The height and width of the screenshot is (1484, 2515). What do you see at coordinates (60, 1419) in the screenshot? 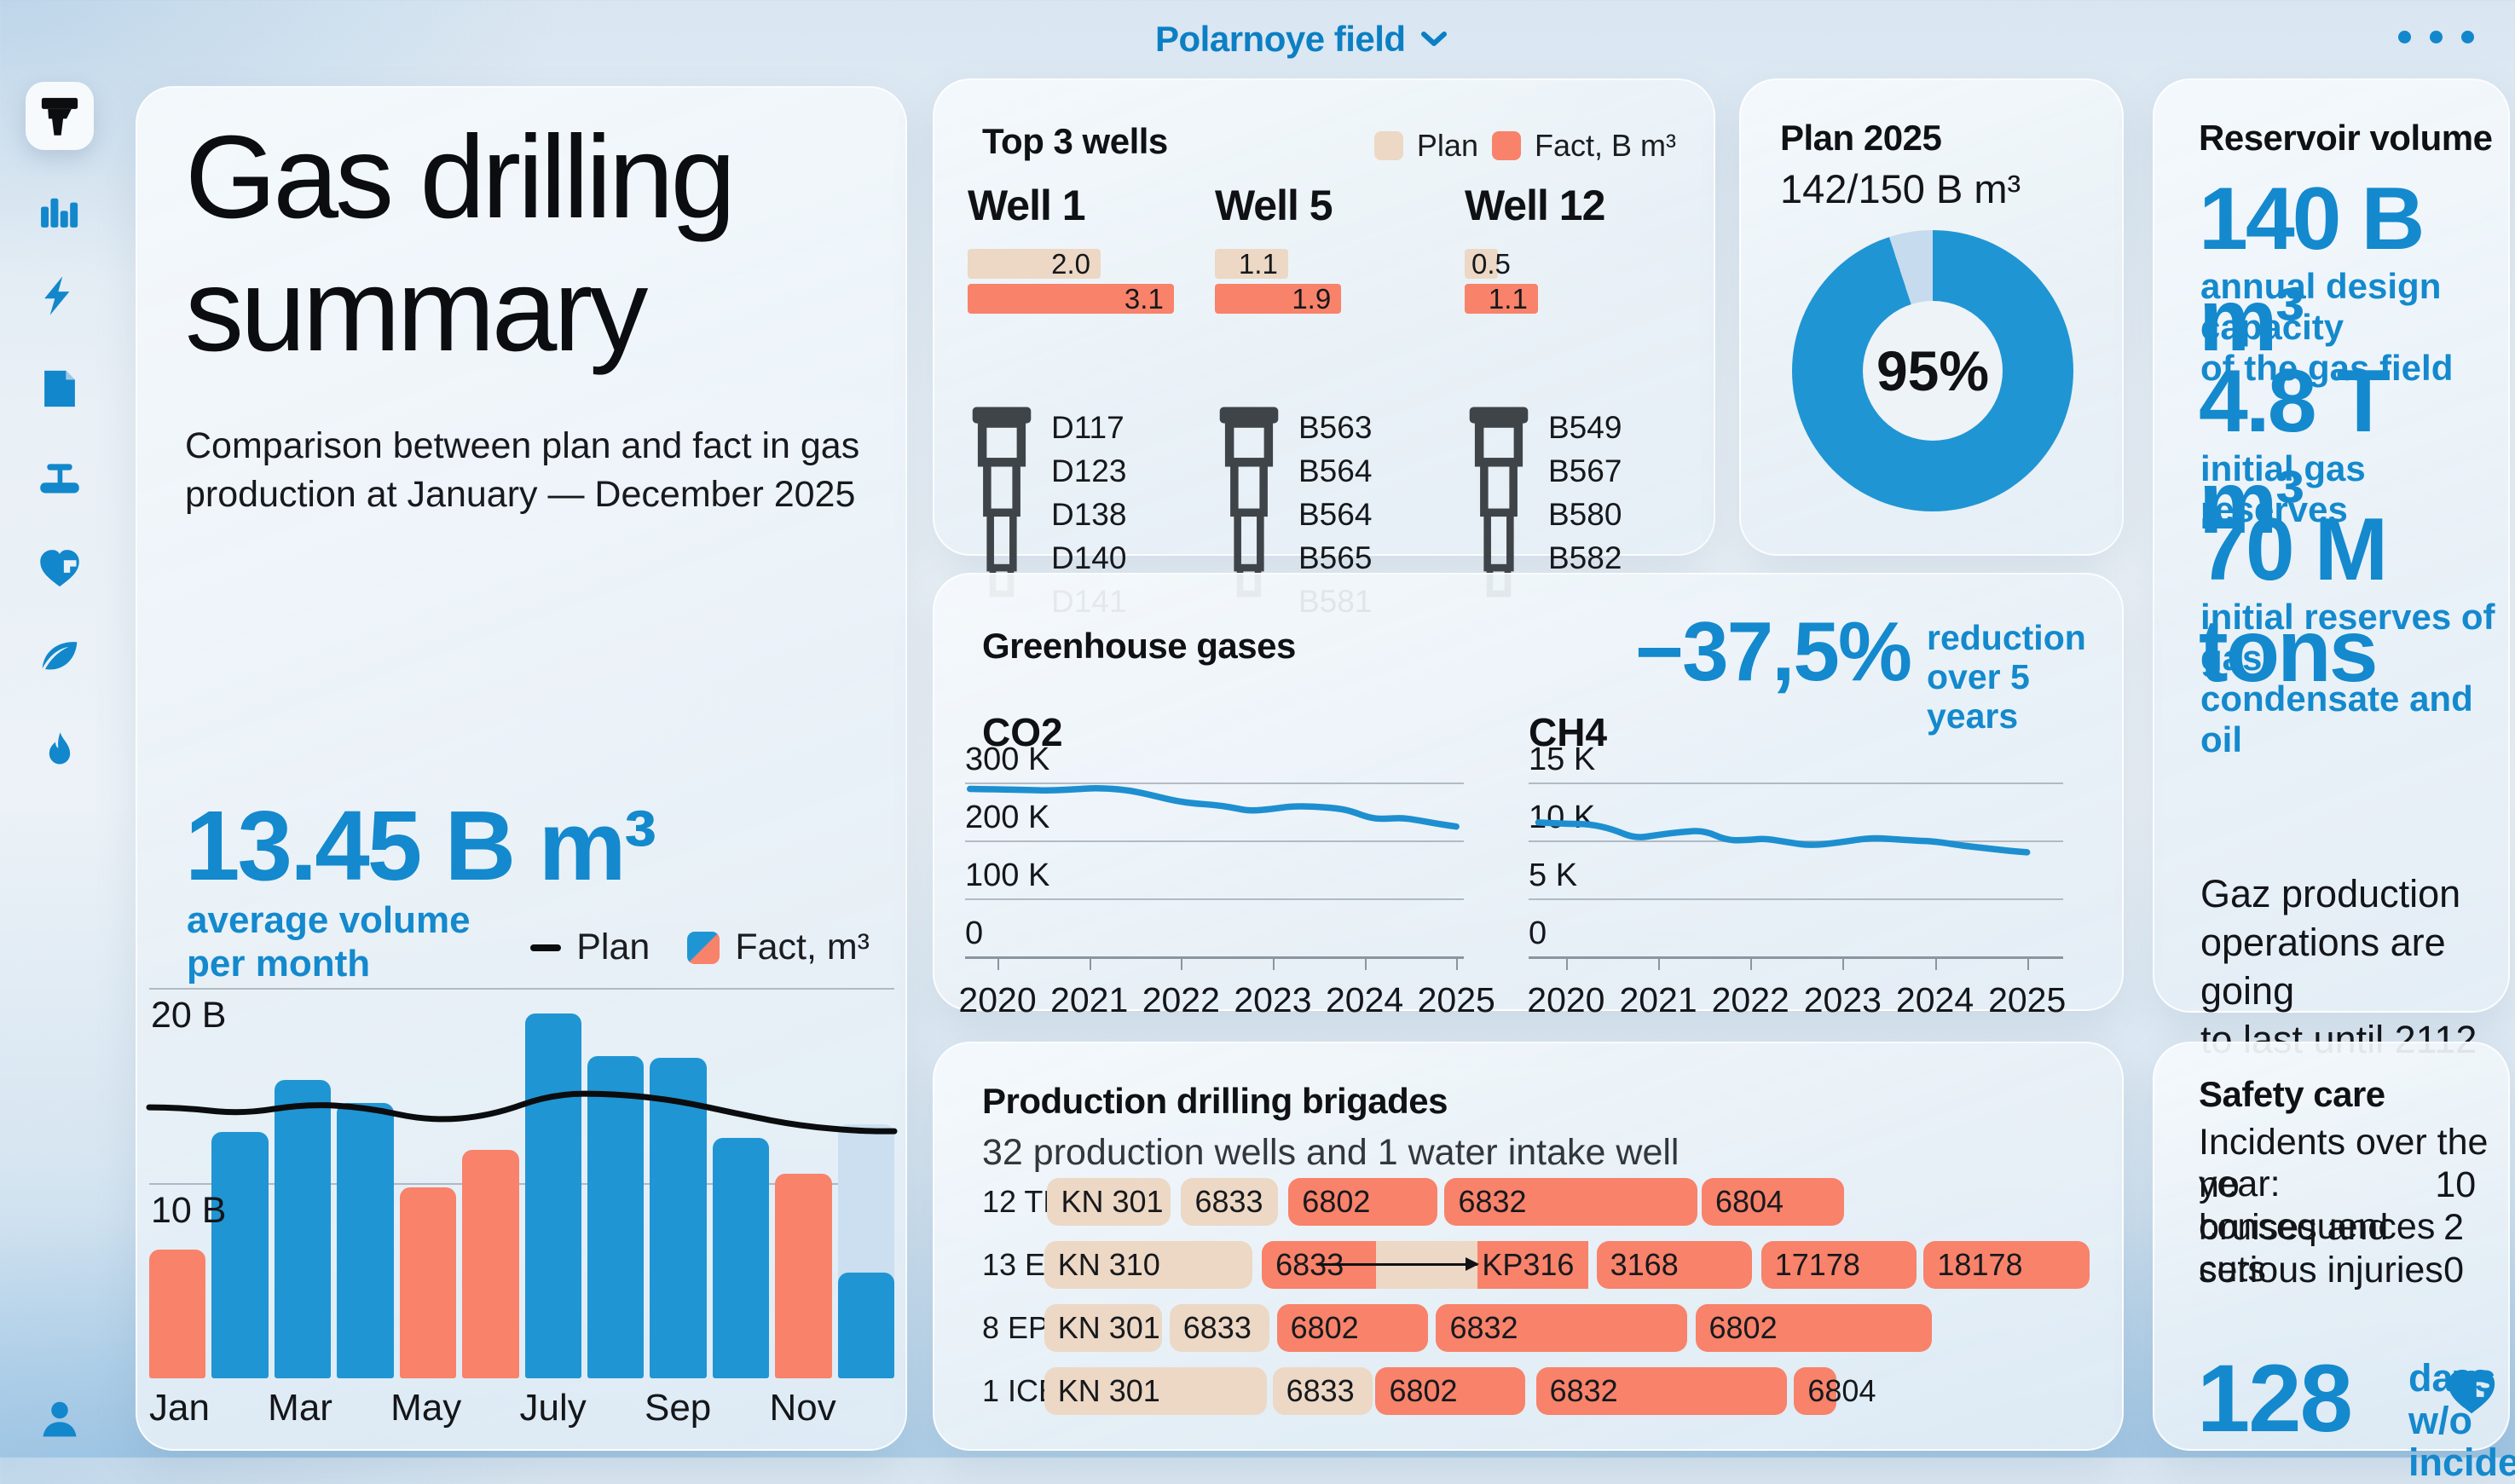
I see `sidebar-item-user` at bounding box center [60, 1419].